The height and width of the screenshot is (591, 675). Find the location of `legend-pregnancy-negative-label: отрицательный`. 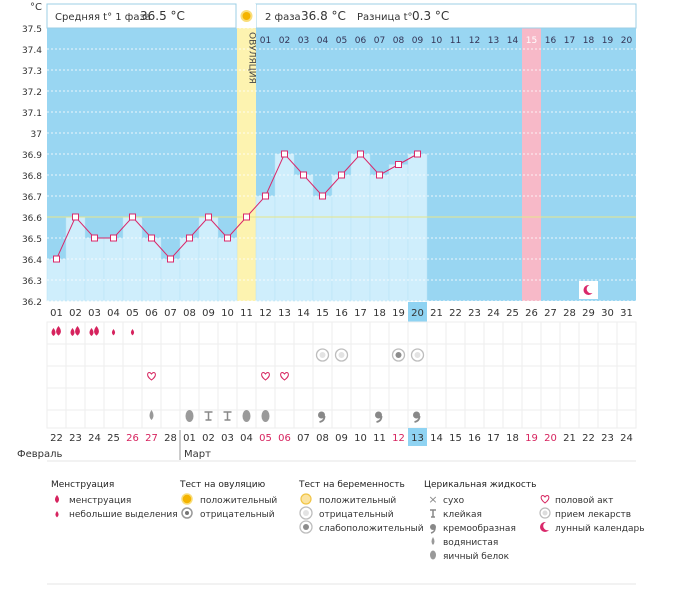

legend-pregnancy-negative-label: отрицательный is located at coordinates (356, 515).